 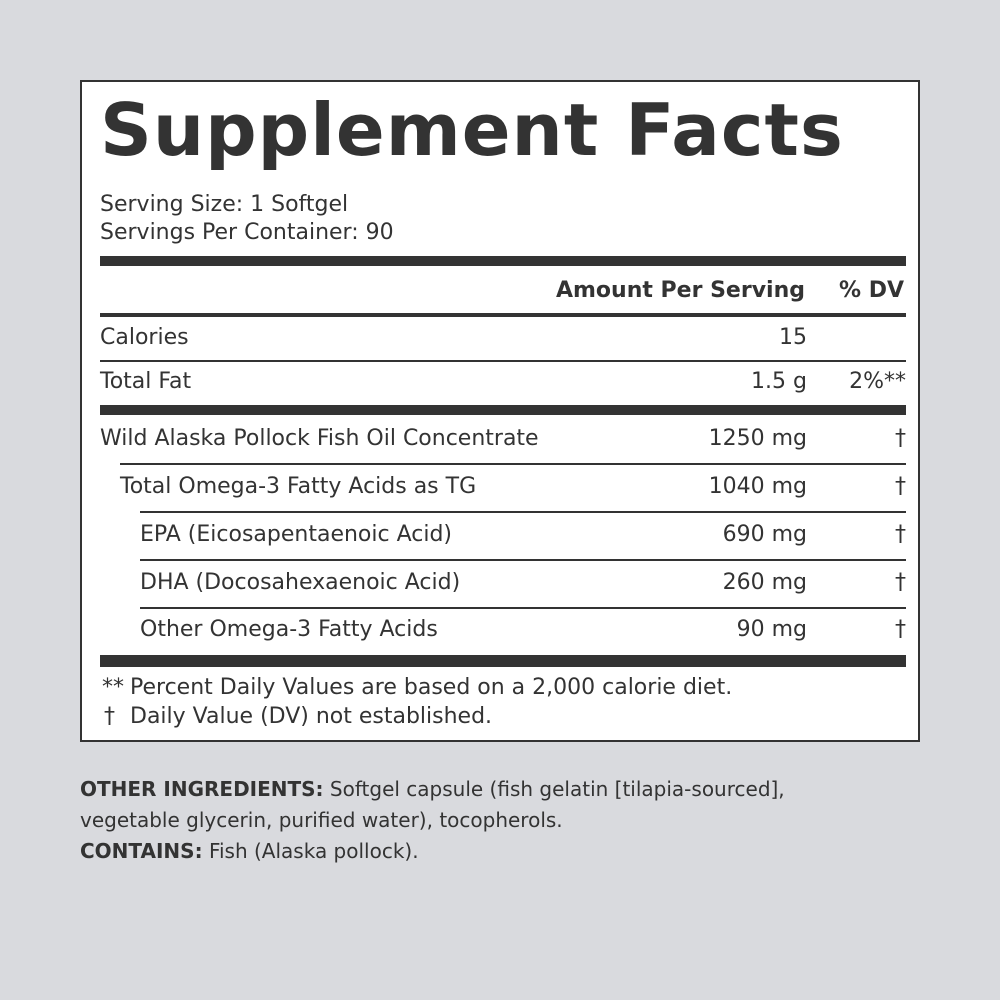 What do you see at coordinates (503, 632) in the screenshot?
I see `nutrient-row: Other Omega-3 Fatty Acids 90 mg †` at bounding box center [503, 632].